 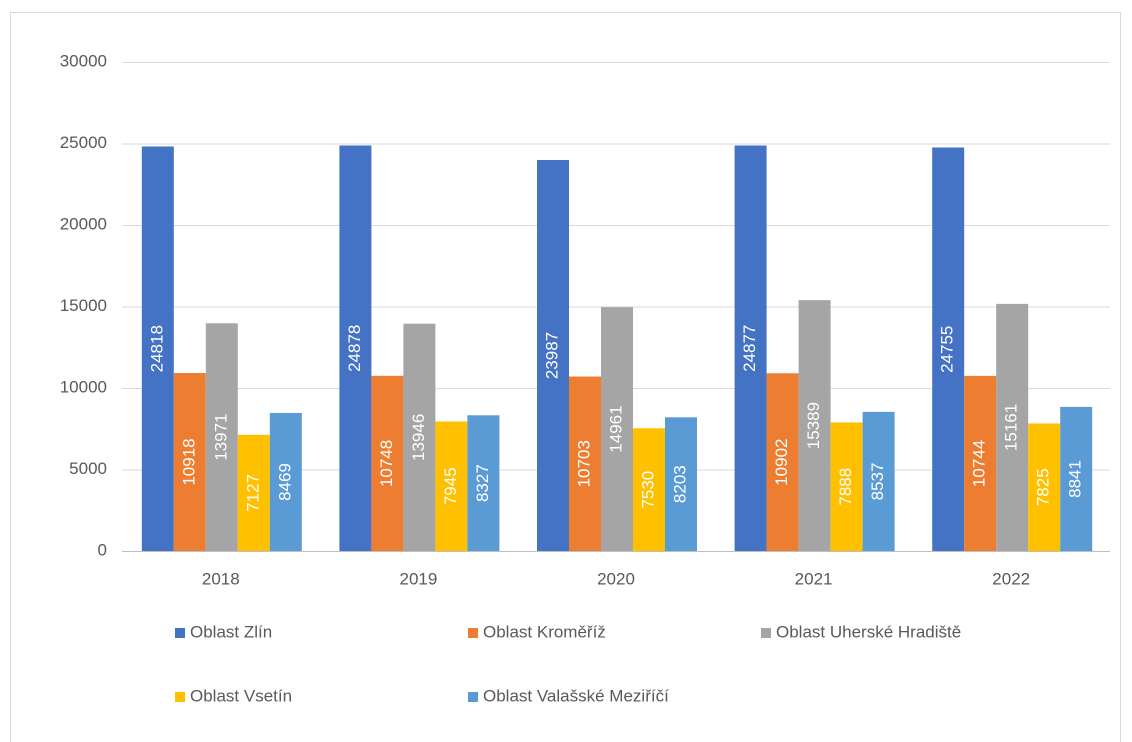 I want to click on data-label: 15389, so click(x=813, y=425).